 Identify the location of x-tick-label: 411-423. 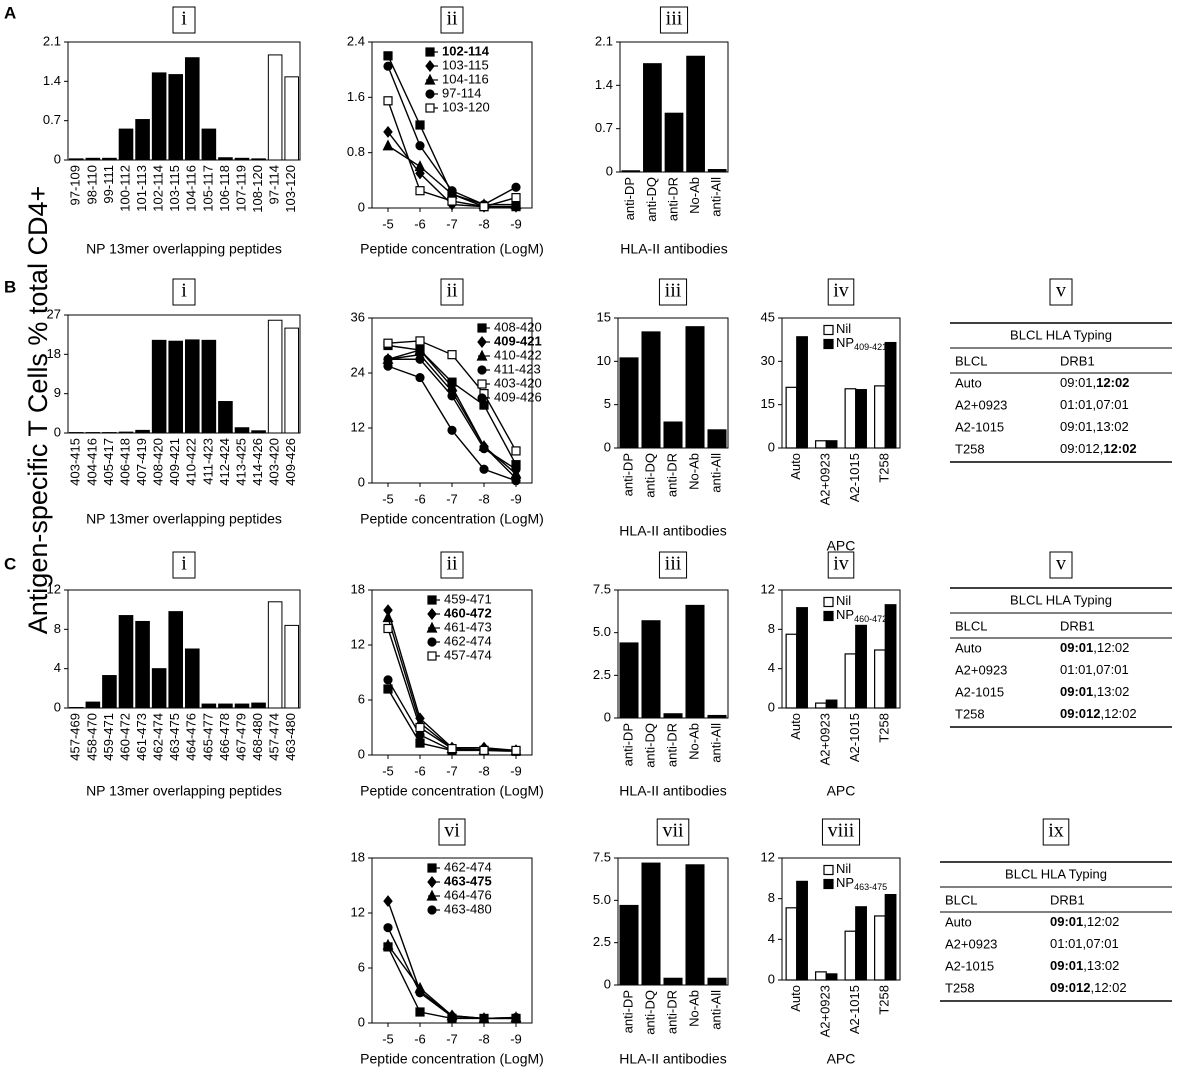
(207, 461).